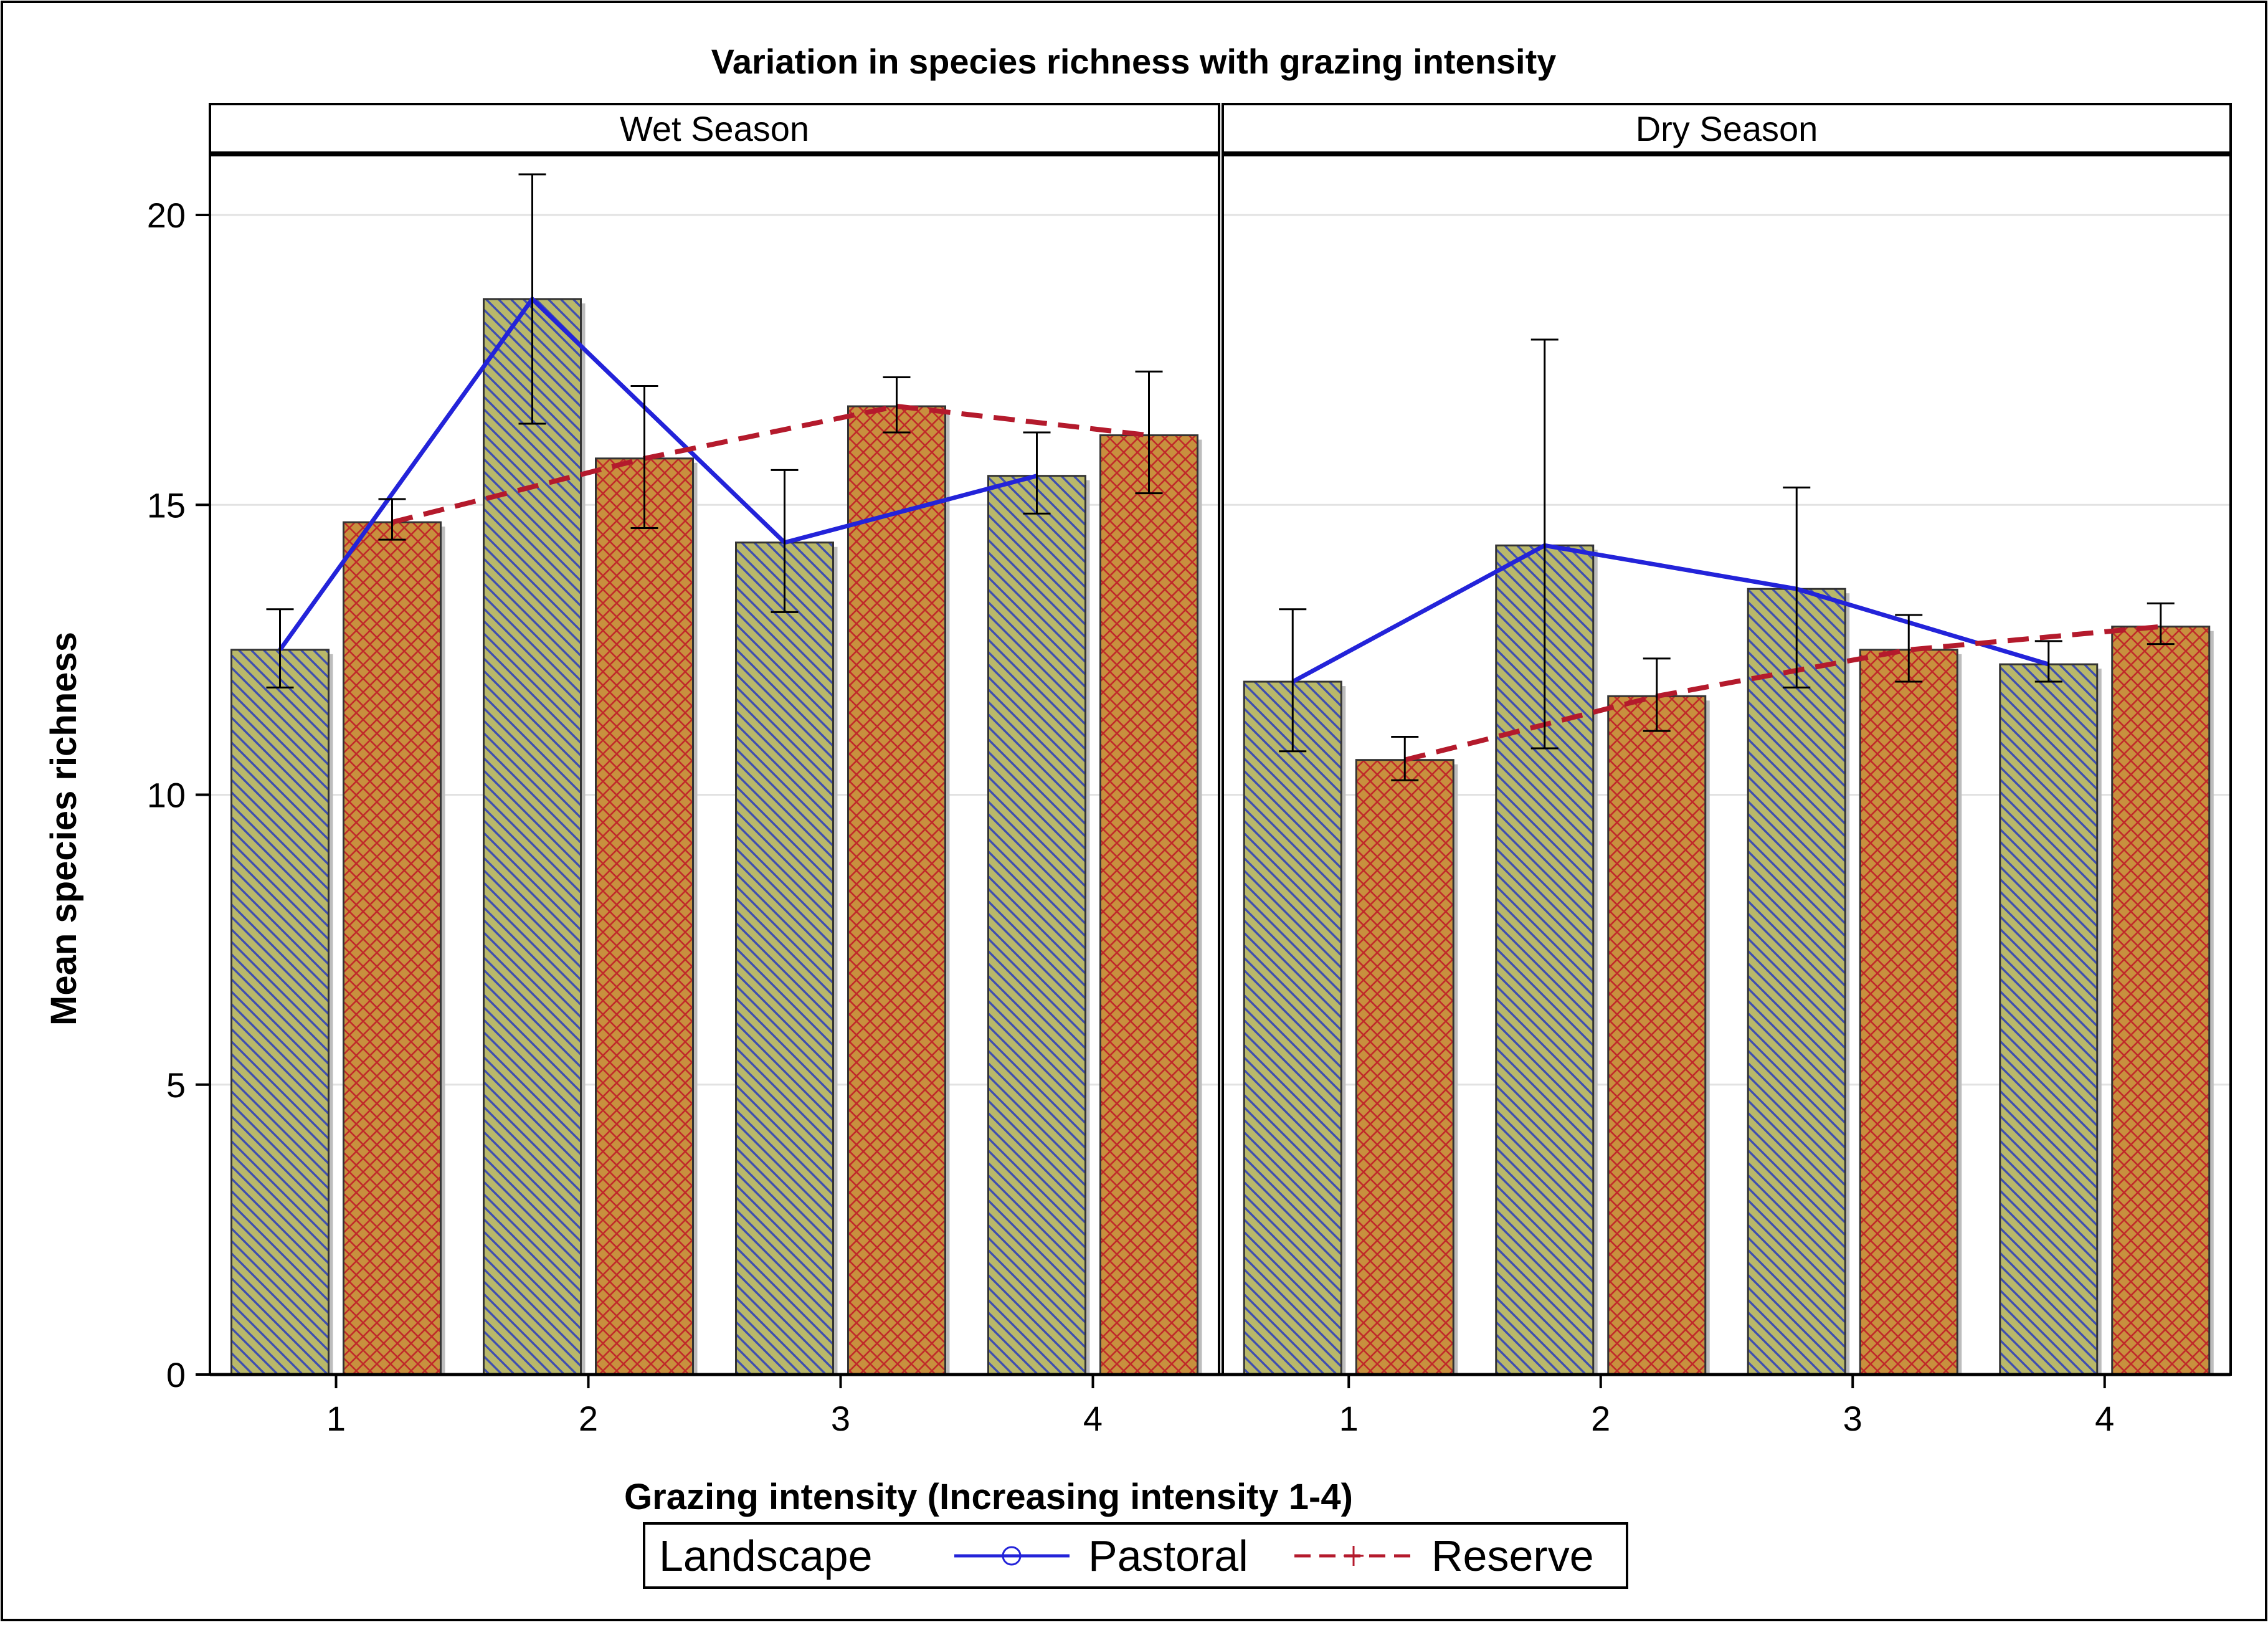  I want to click on legend-pastoral-label: Pastoral, so click(1168, 1556).